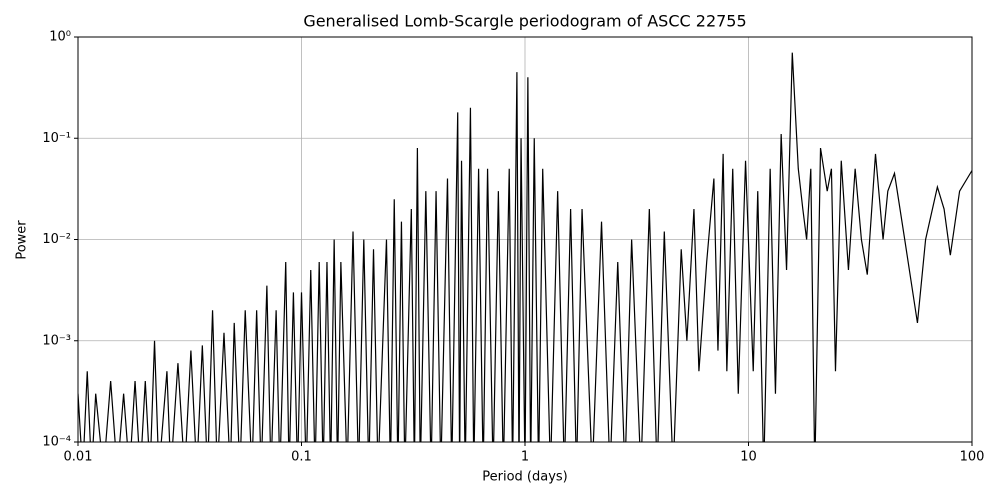 The image size is (1000, 500). Describe the element at coordinates (78, 457) in the screenshot. I see `x-tick-label: 0.01` at that location.